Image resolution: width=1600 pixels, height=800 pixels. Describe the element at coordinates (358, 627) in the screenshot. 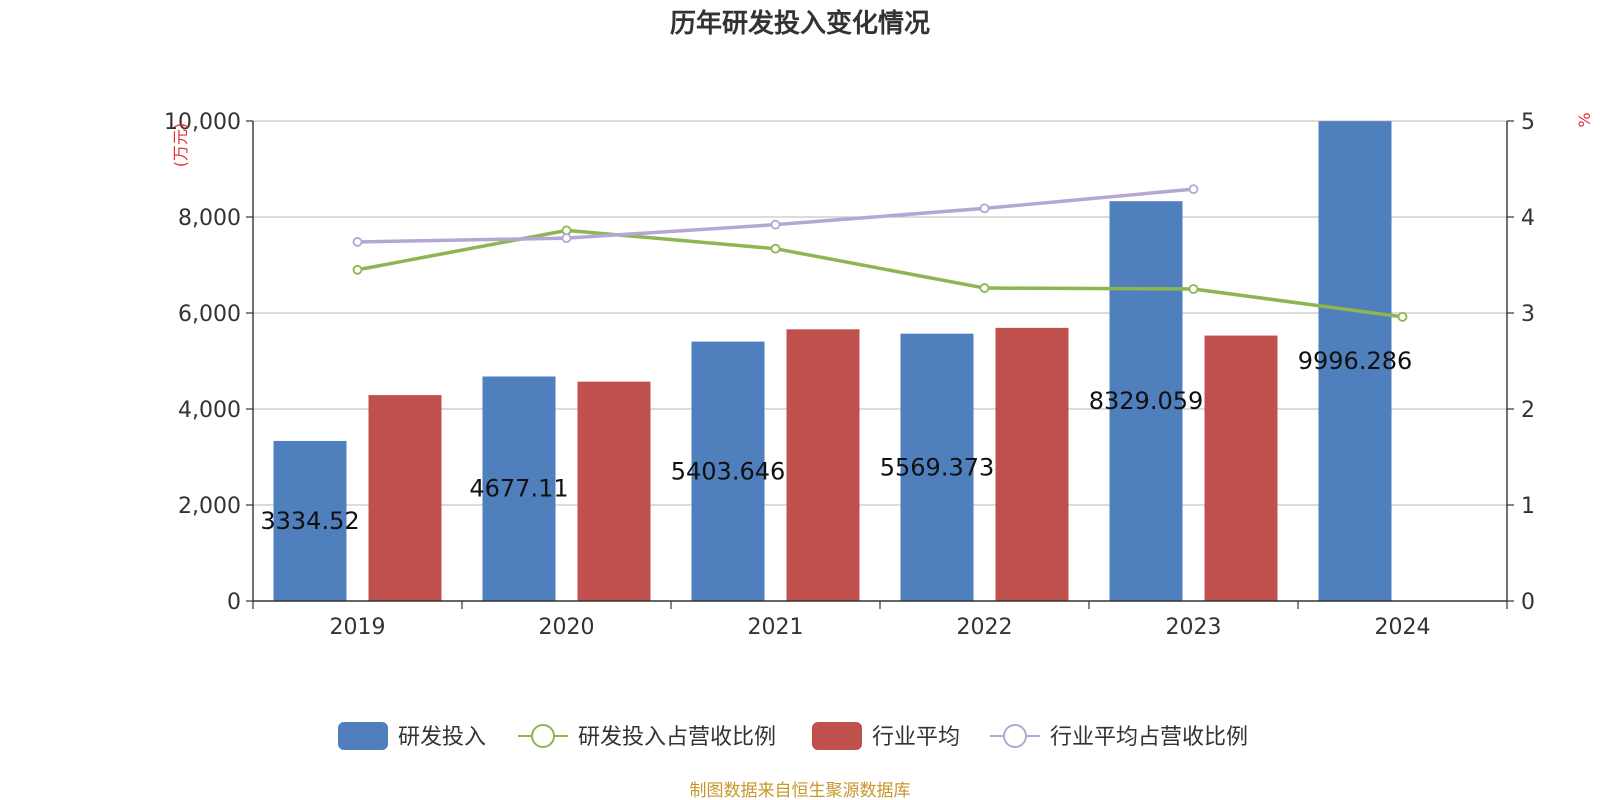

I see `x-tick-label: 2019` at that location.